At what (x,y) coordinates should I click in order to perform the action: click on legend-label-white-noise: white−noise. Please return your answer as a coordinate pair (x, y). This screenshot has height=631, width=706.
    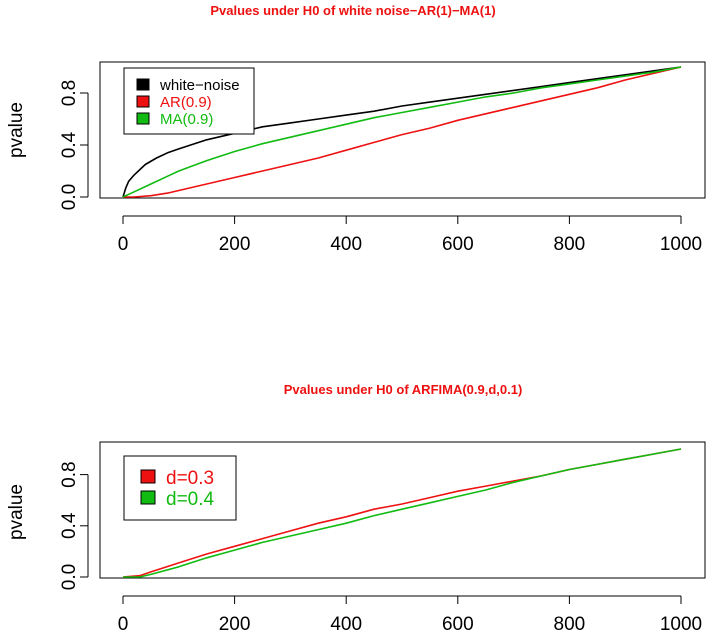
    Looking at the image, I should click on (199, 85).